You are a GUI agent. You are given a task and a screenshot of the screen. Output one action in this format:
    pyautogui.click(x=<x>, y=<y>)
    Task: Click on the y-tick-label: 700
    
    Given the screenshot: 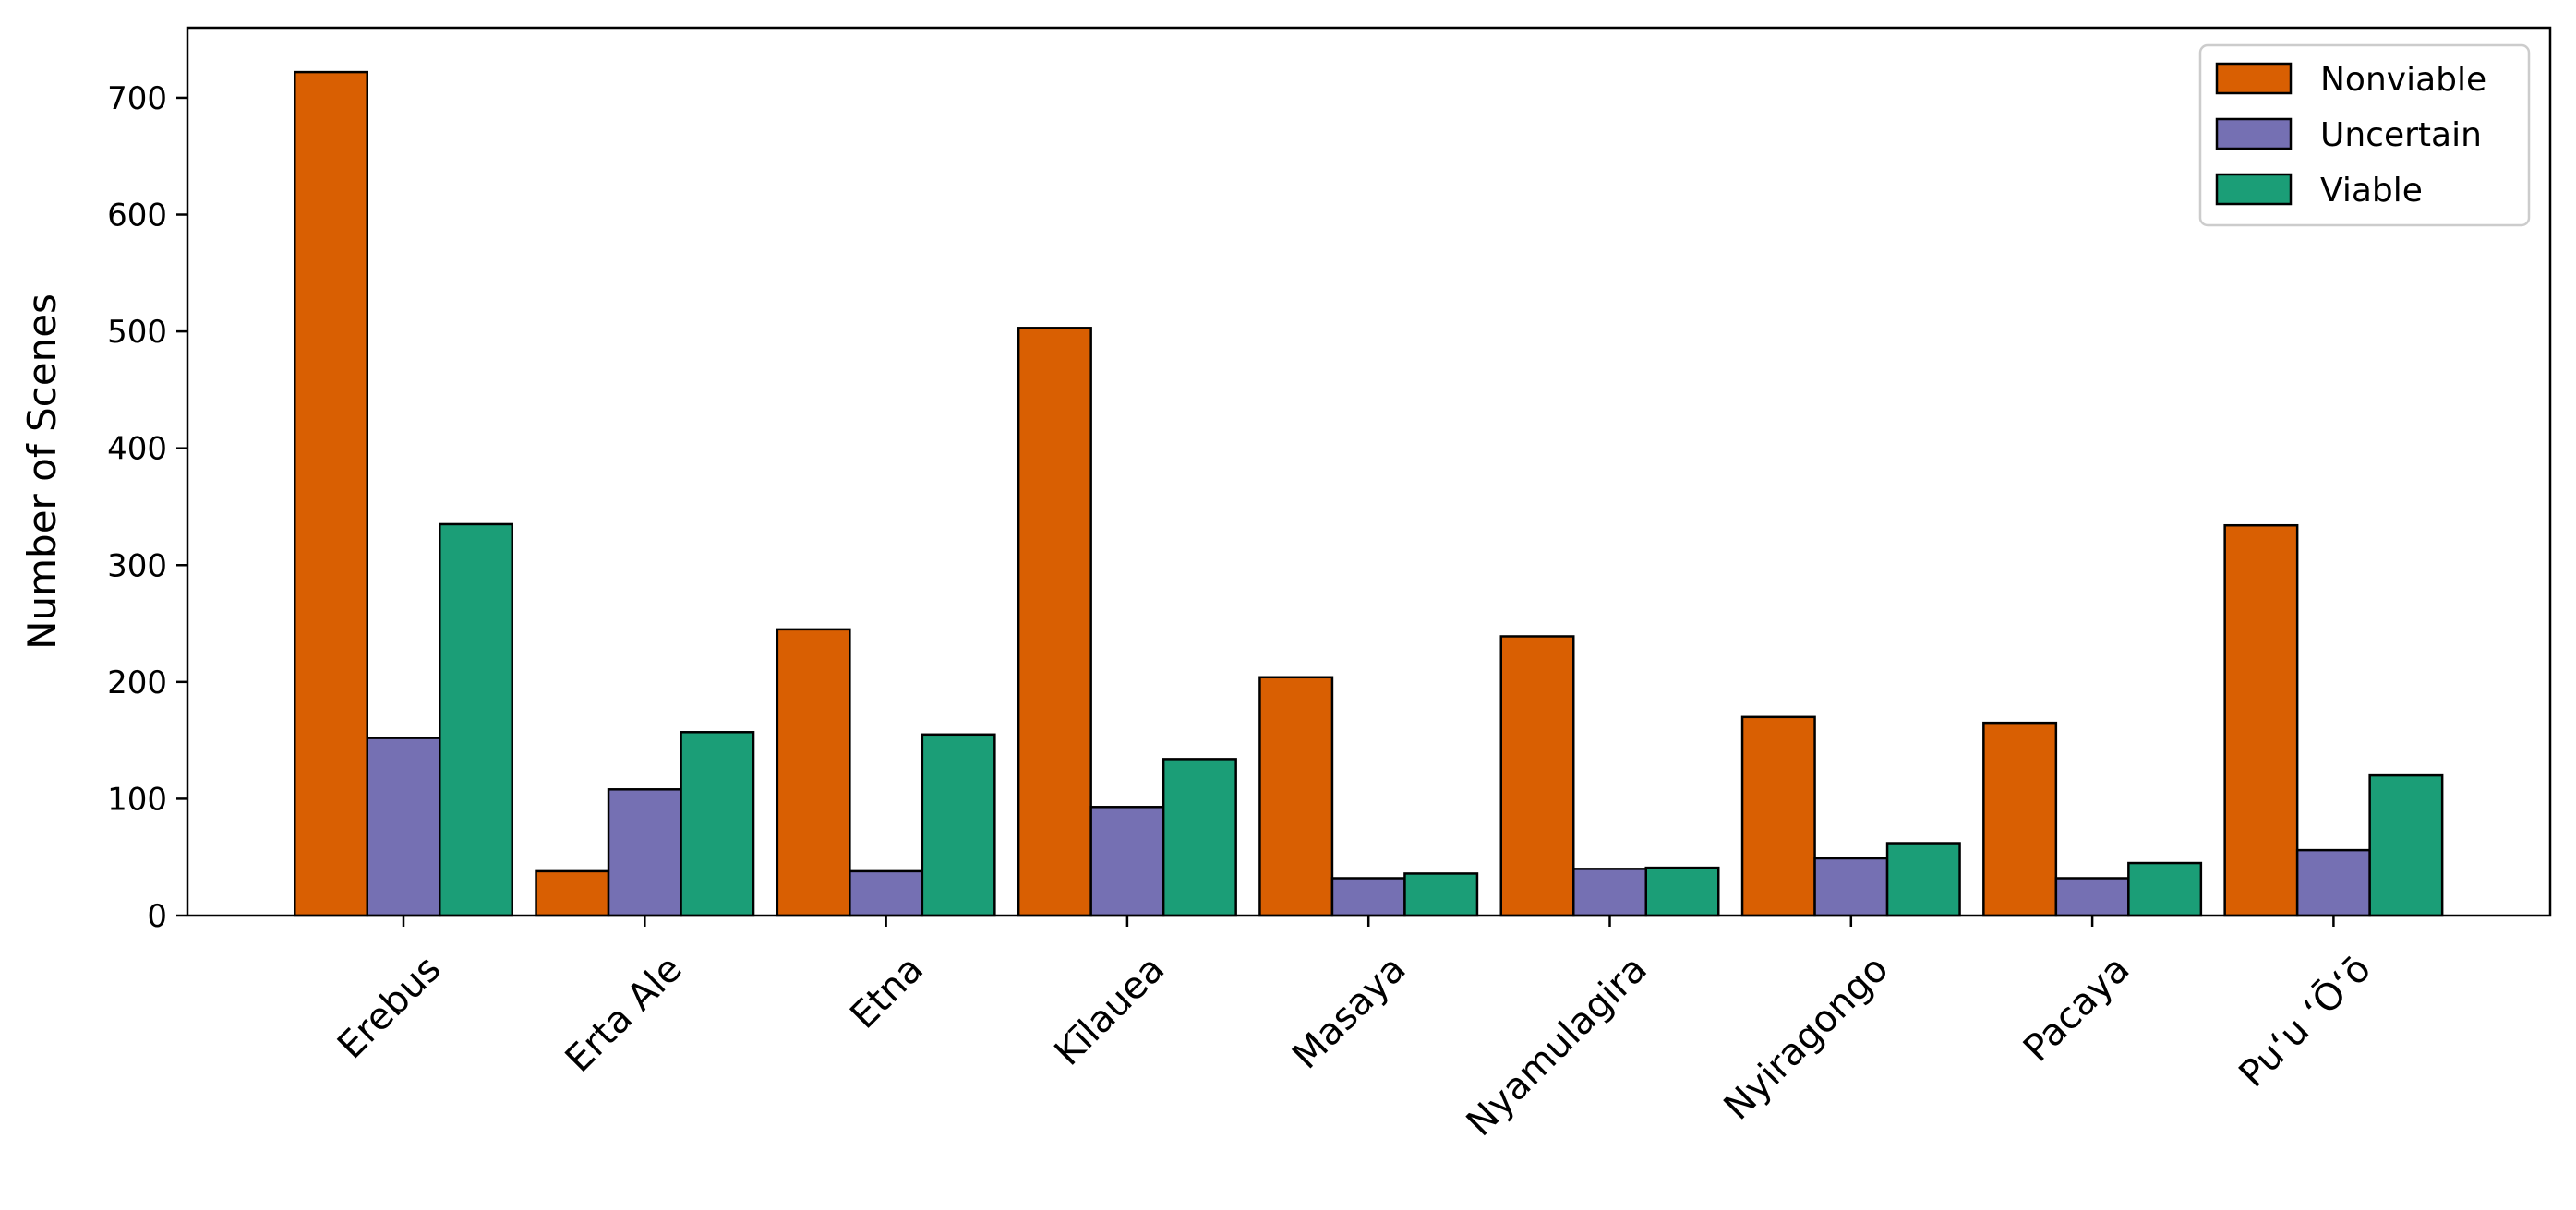 What is the action you would take?
    pyautogui.click(x=137, y=98)
    